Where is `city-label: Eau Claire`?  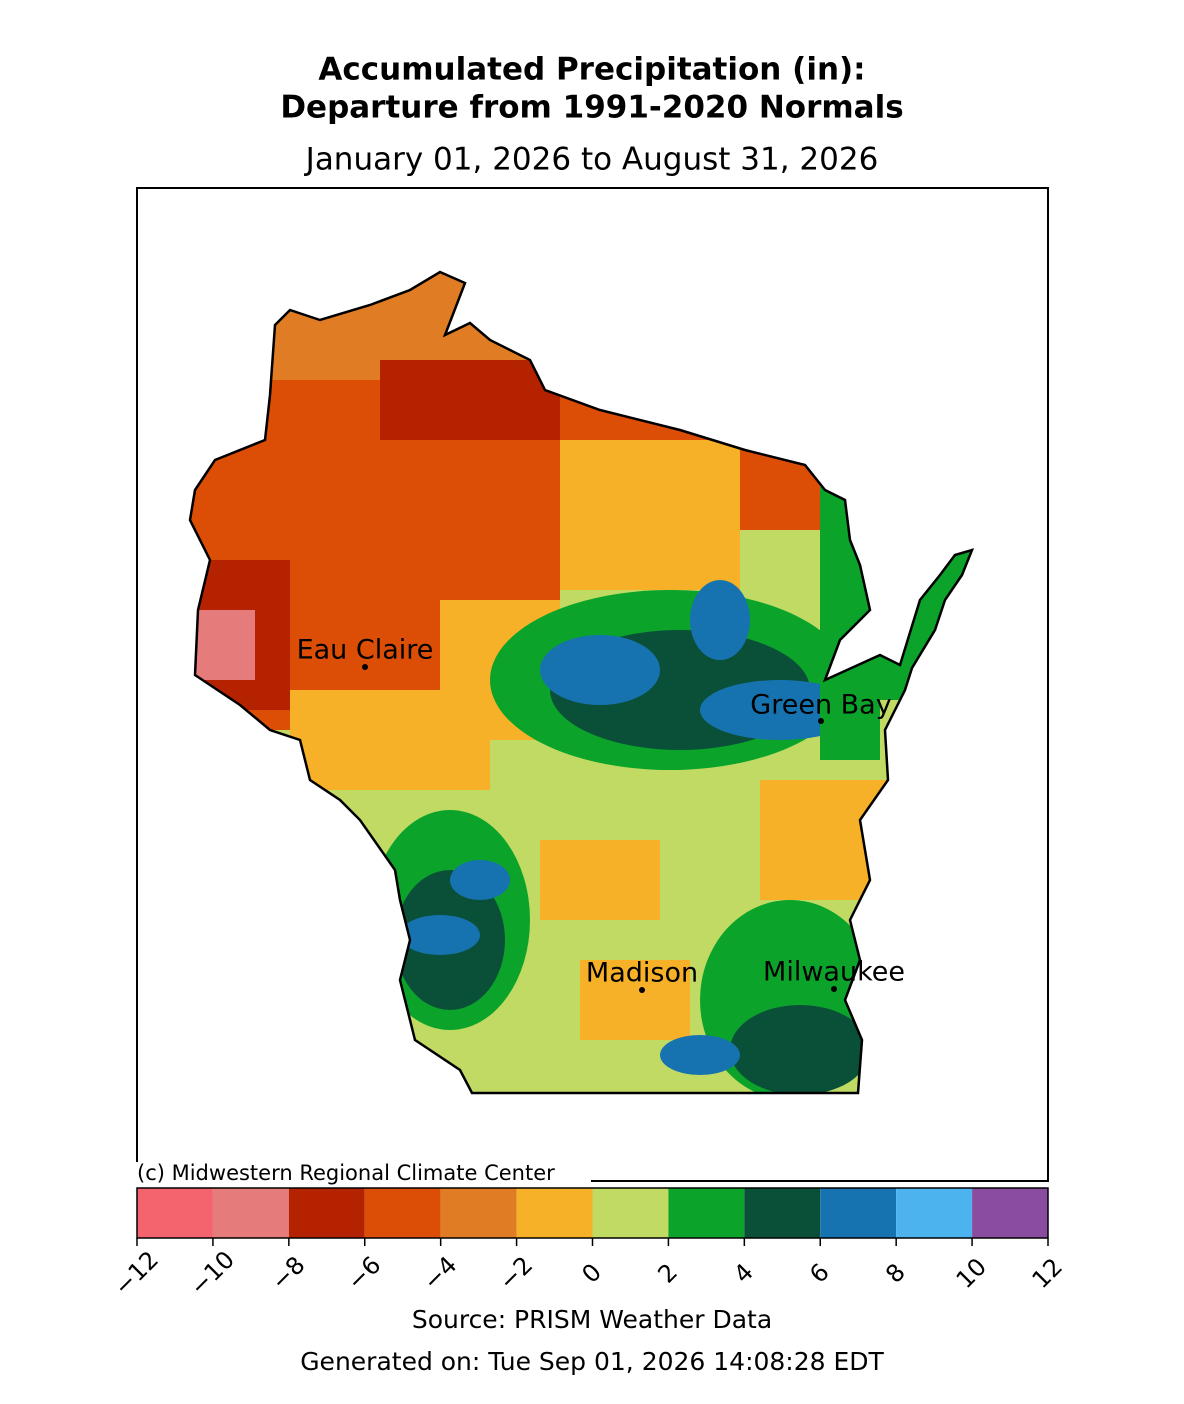
city-label: Eau Claire is located at coordinates (365, 650).